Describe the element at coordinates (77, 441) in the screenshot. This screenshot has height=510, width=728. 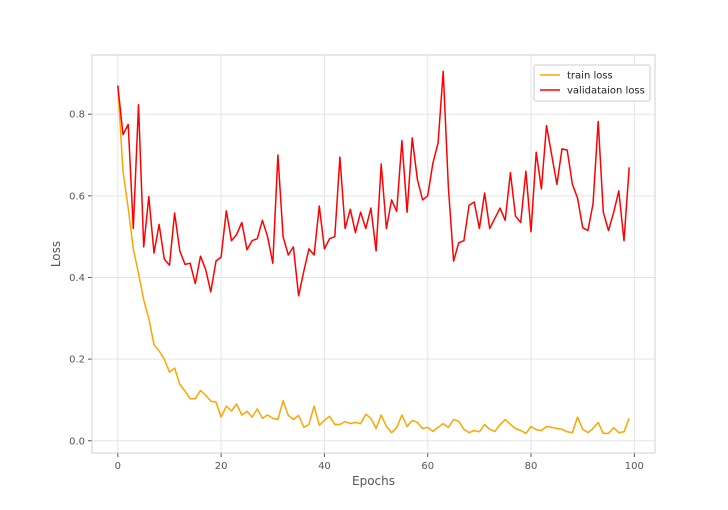
I see `y-tick-label: 0.0` at that location.